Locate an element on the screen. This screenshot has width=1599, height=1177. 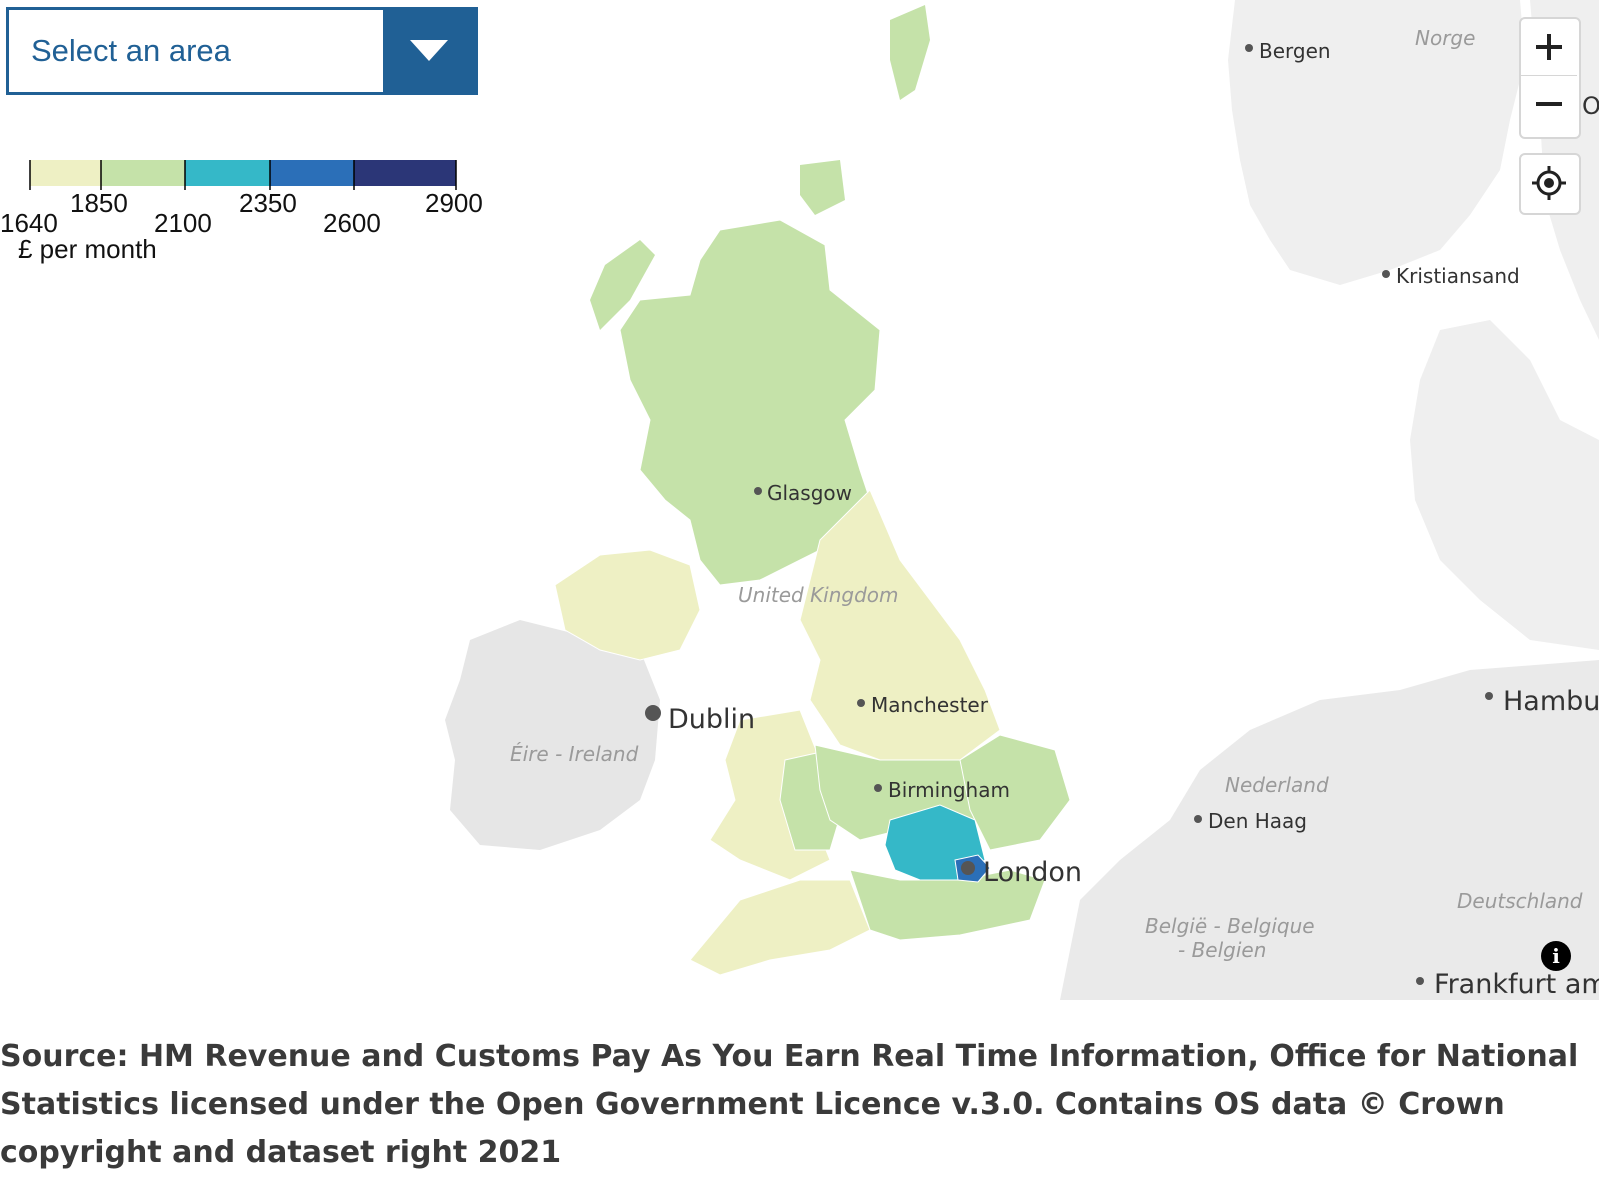
zoom-out-icon is located at coordinates (1549, 104).